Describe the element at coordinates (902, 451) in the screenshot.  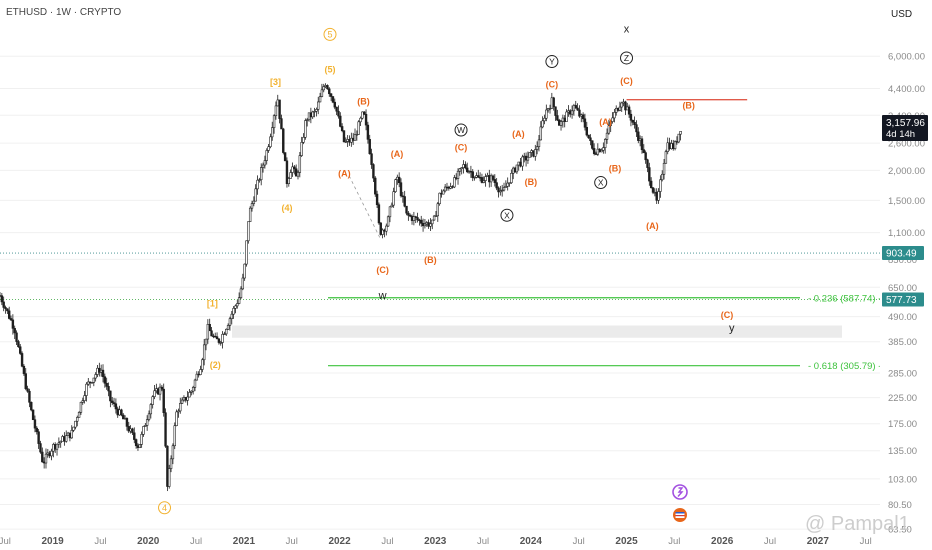
I see `y-tick-label: 135.00` at that location.